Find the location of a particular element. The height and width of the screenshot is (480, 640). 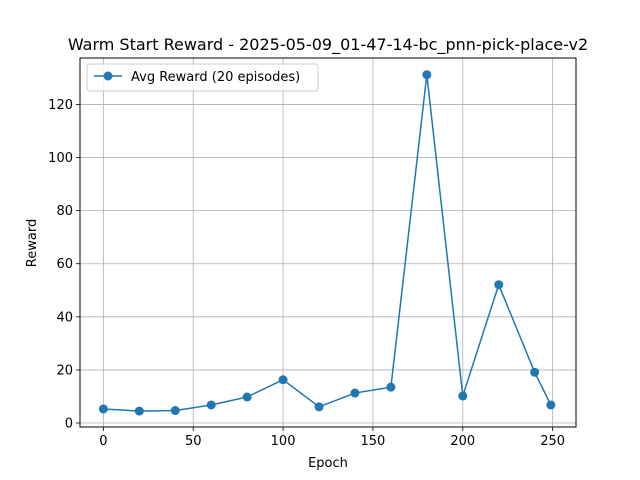

legend-marker-swatch is located at coordinates (108, 76).